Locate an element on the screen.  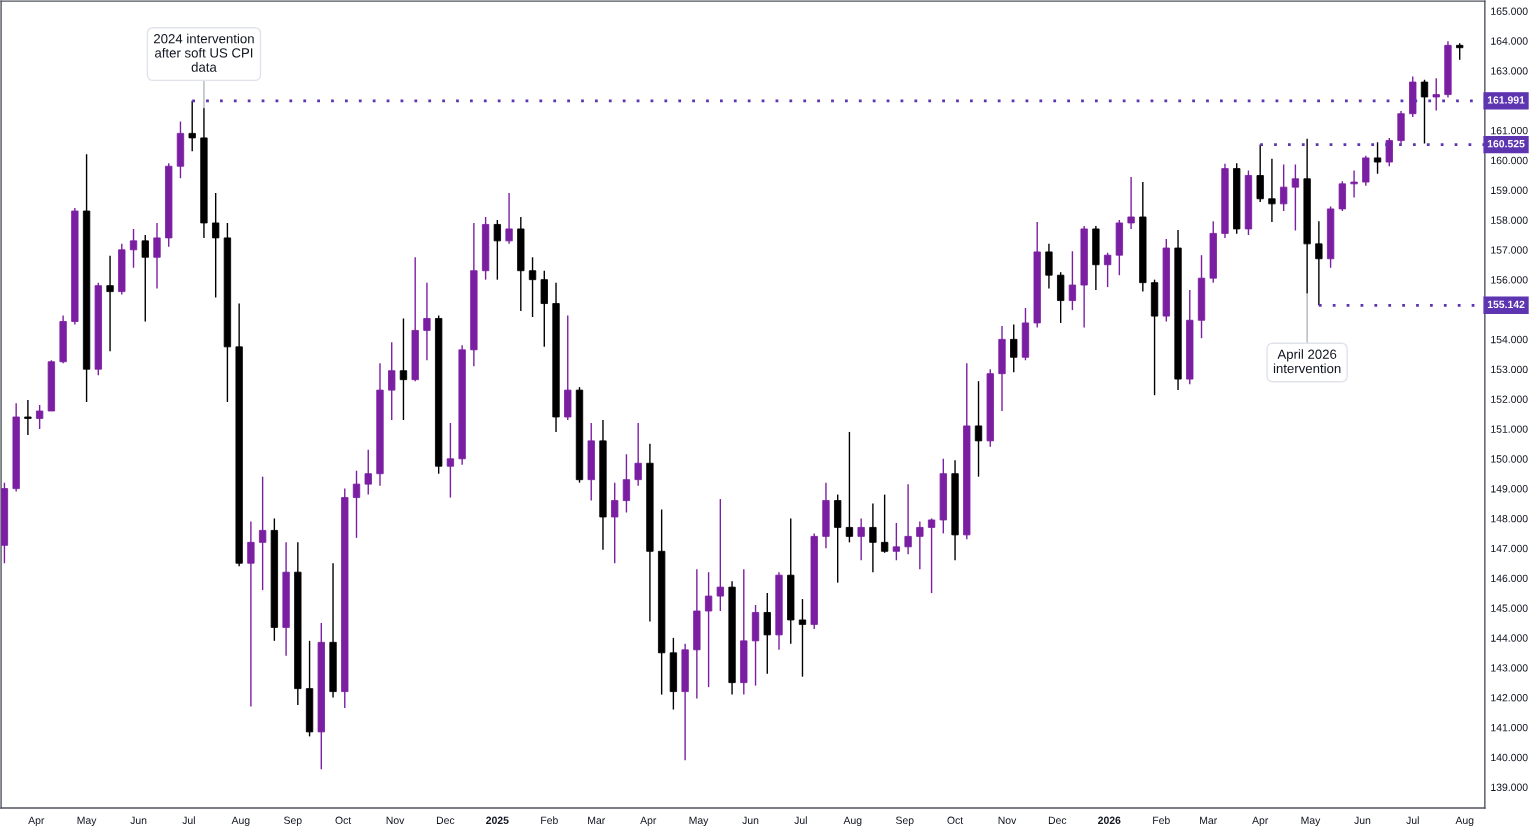
y-tick-label: 150.000 is located at coordinates (1509, 459).